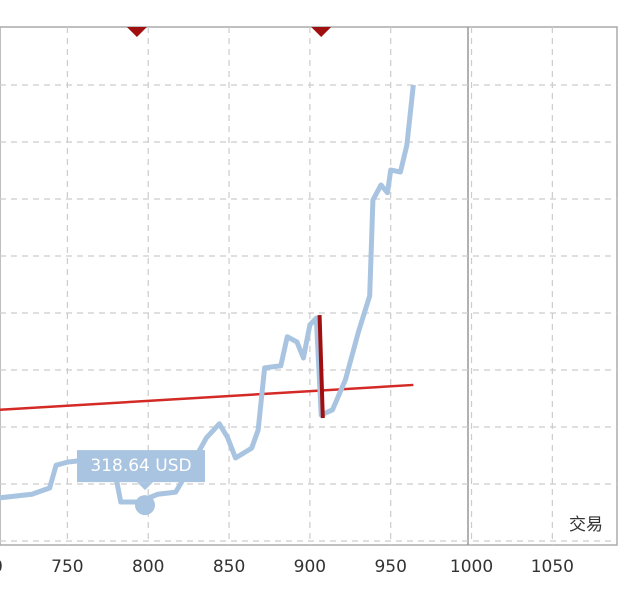  I want to click on x-tick-label: 800, so click(148, 567).